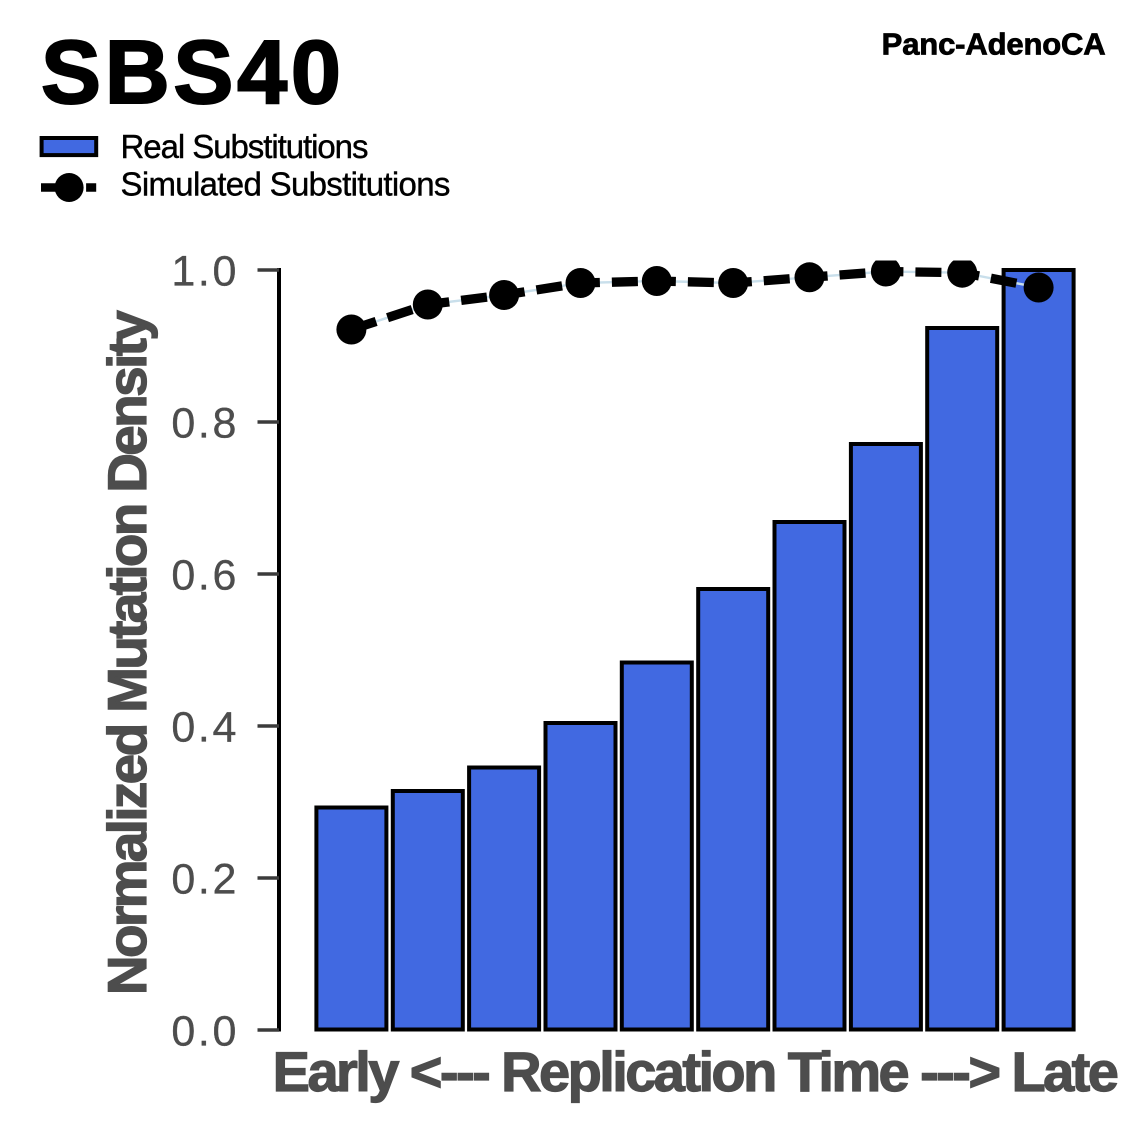  What do you see at coordinates (285, 184) in the screenshot?
I see `svg-text: Simulated Substitutions` at bounding box center [285, 184].